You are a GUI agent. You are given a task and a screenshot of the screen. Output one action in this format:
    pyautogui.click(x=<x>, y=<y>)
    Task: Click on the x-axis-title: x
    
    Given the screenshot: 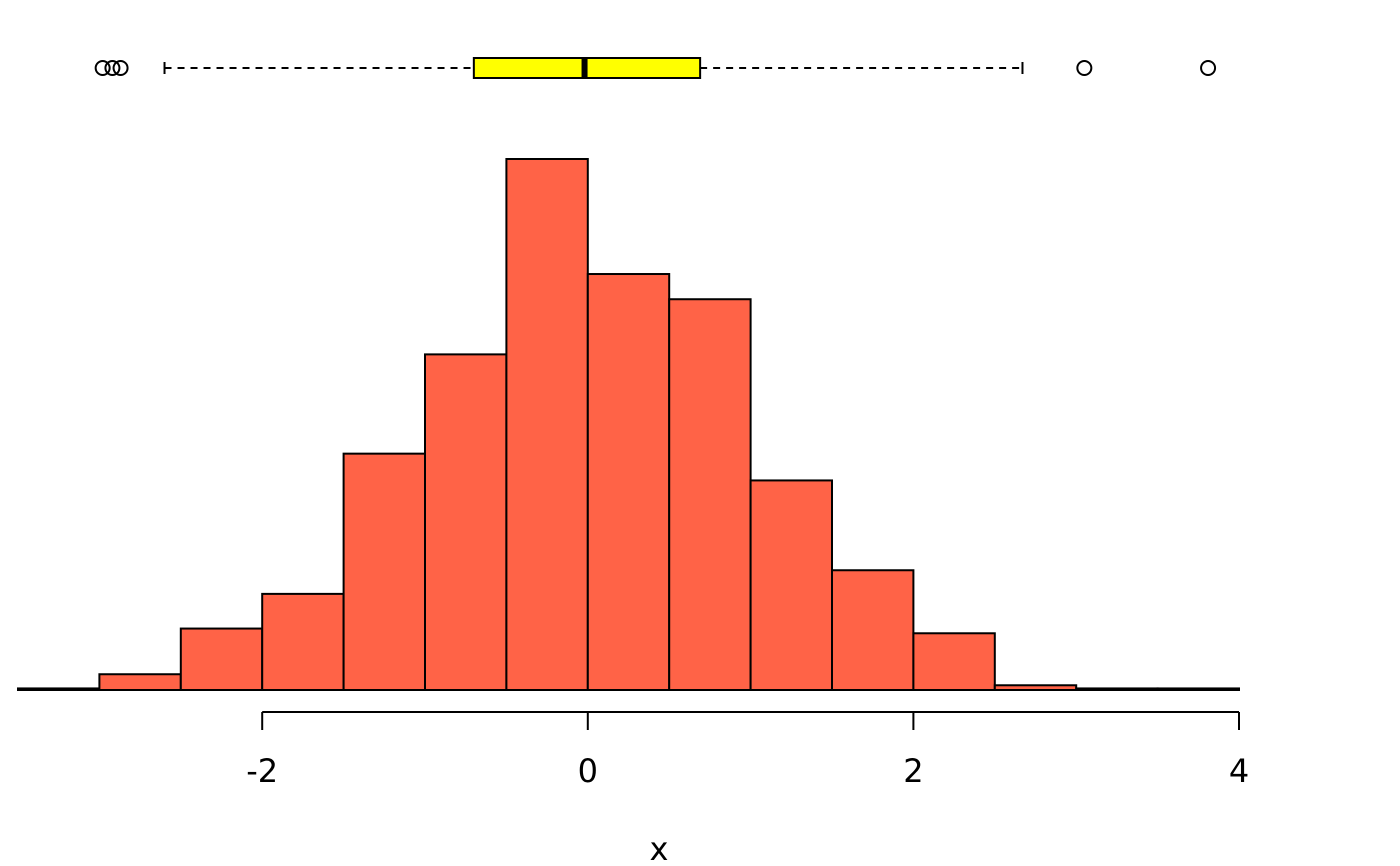 What is the action you would take?
    pyautogui.click(x=659, y=848)
    